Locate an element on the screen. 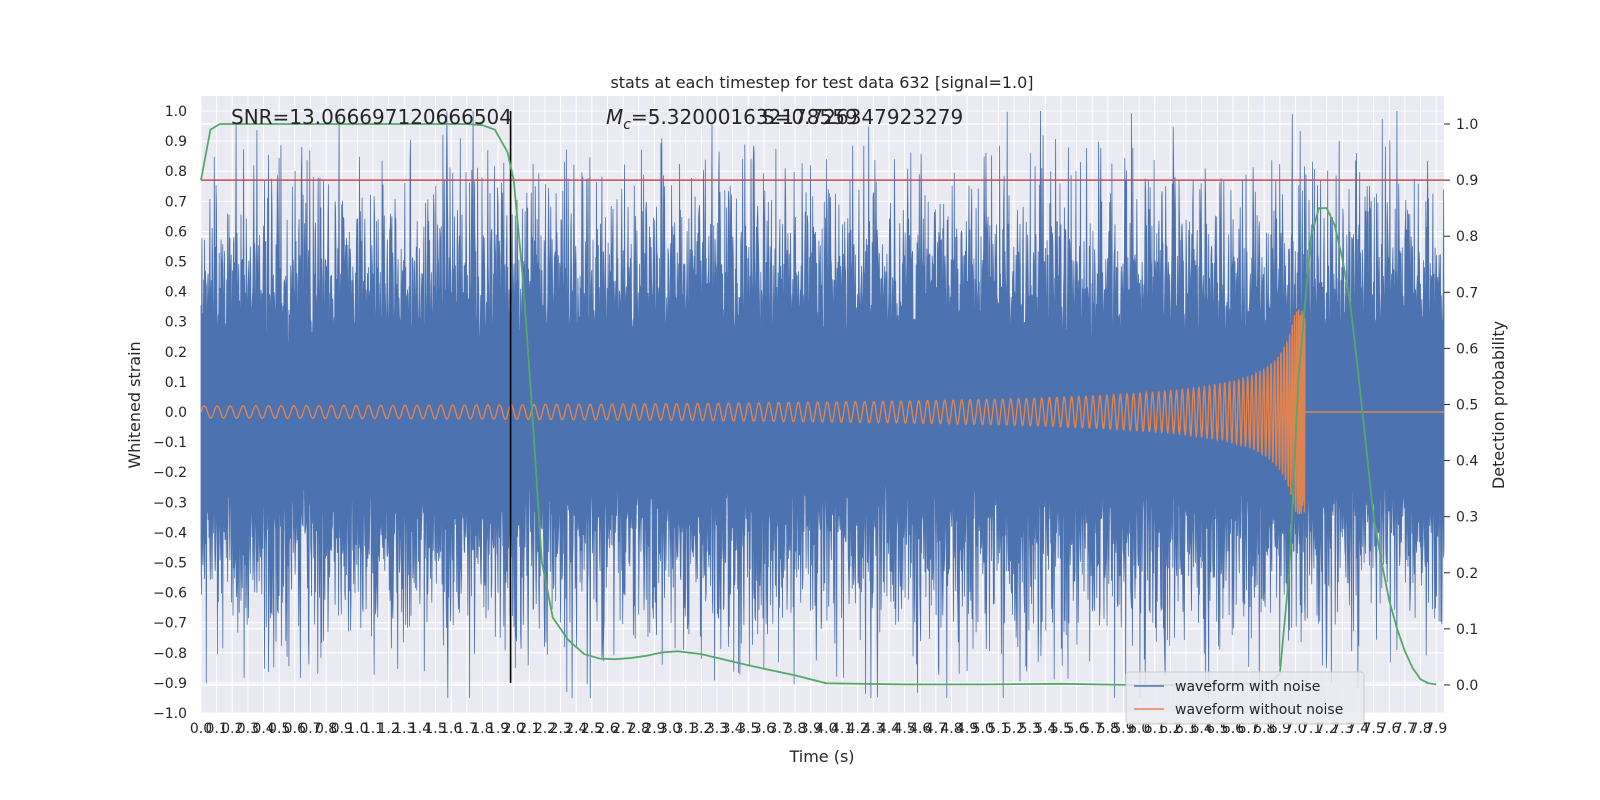  x-tick-label: 4.8 is located at coordinates (951, 729).